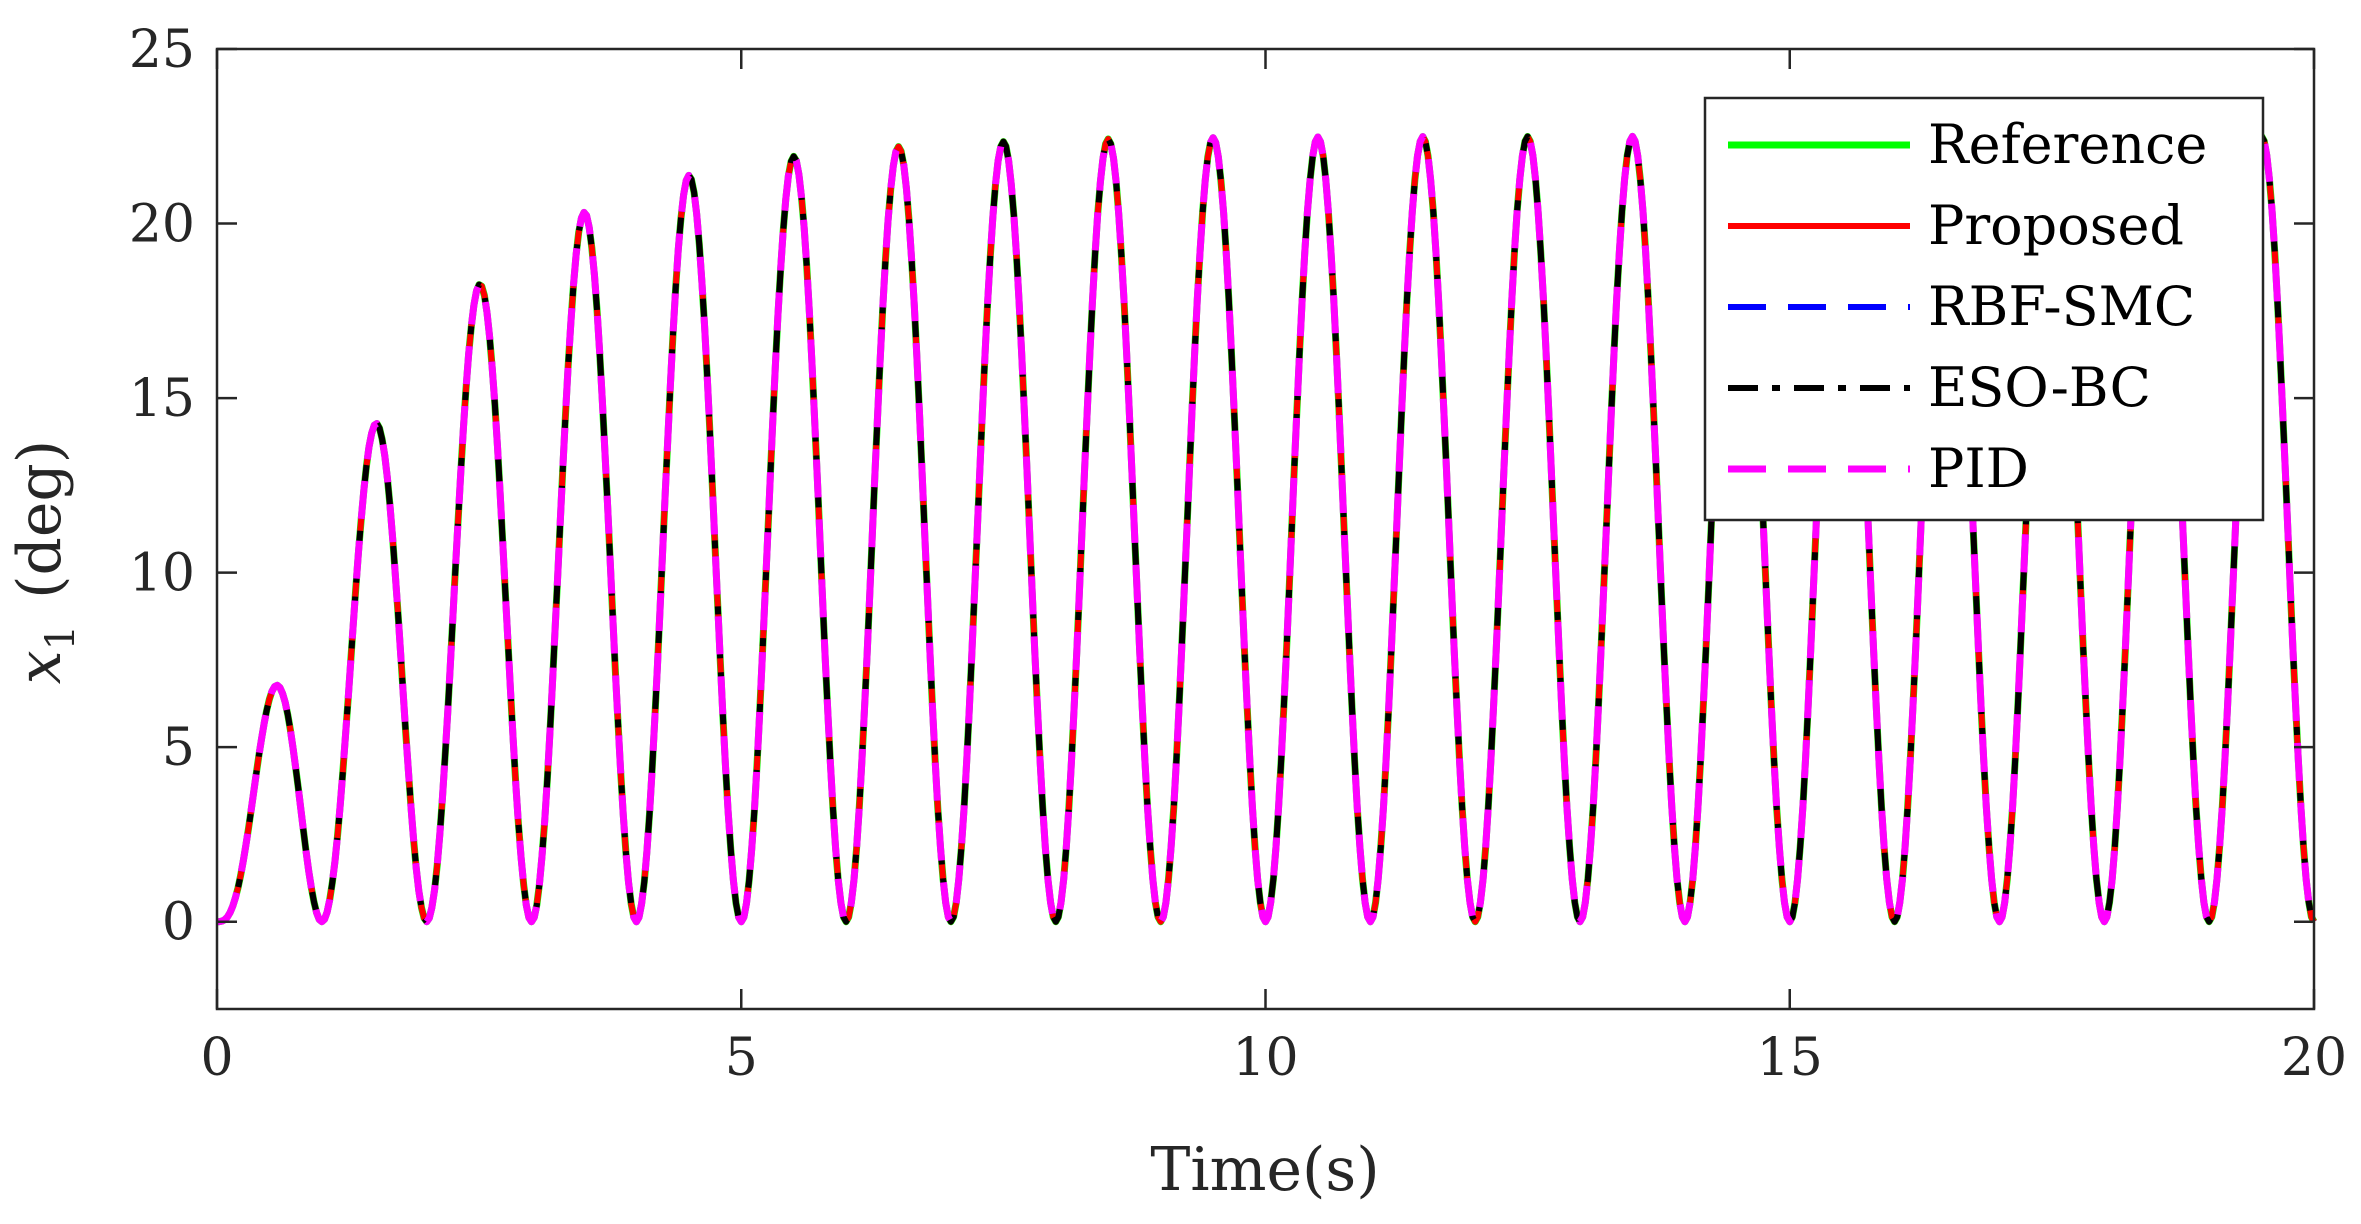 Image resolution: width=2361 pixels, height=1224 pixels. What do you see at coordinates (1265, 1058) in the screenshot?
I see `x-tick-label: 10` at bounding box center [1265, 1058].